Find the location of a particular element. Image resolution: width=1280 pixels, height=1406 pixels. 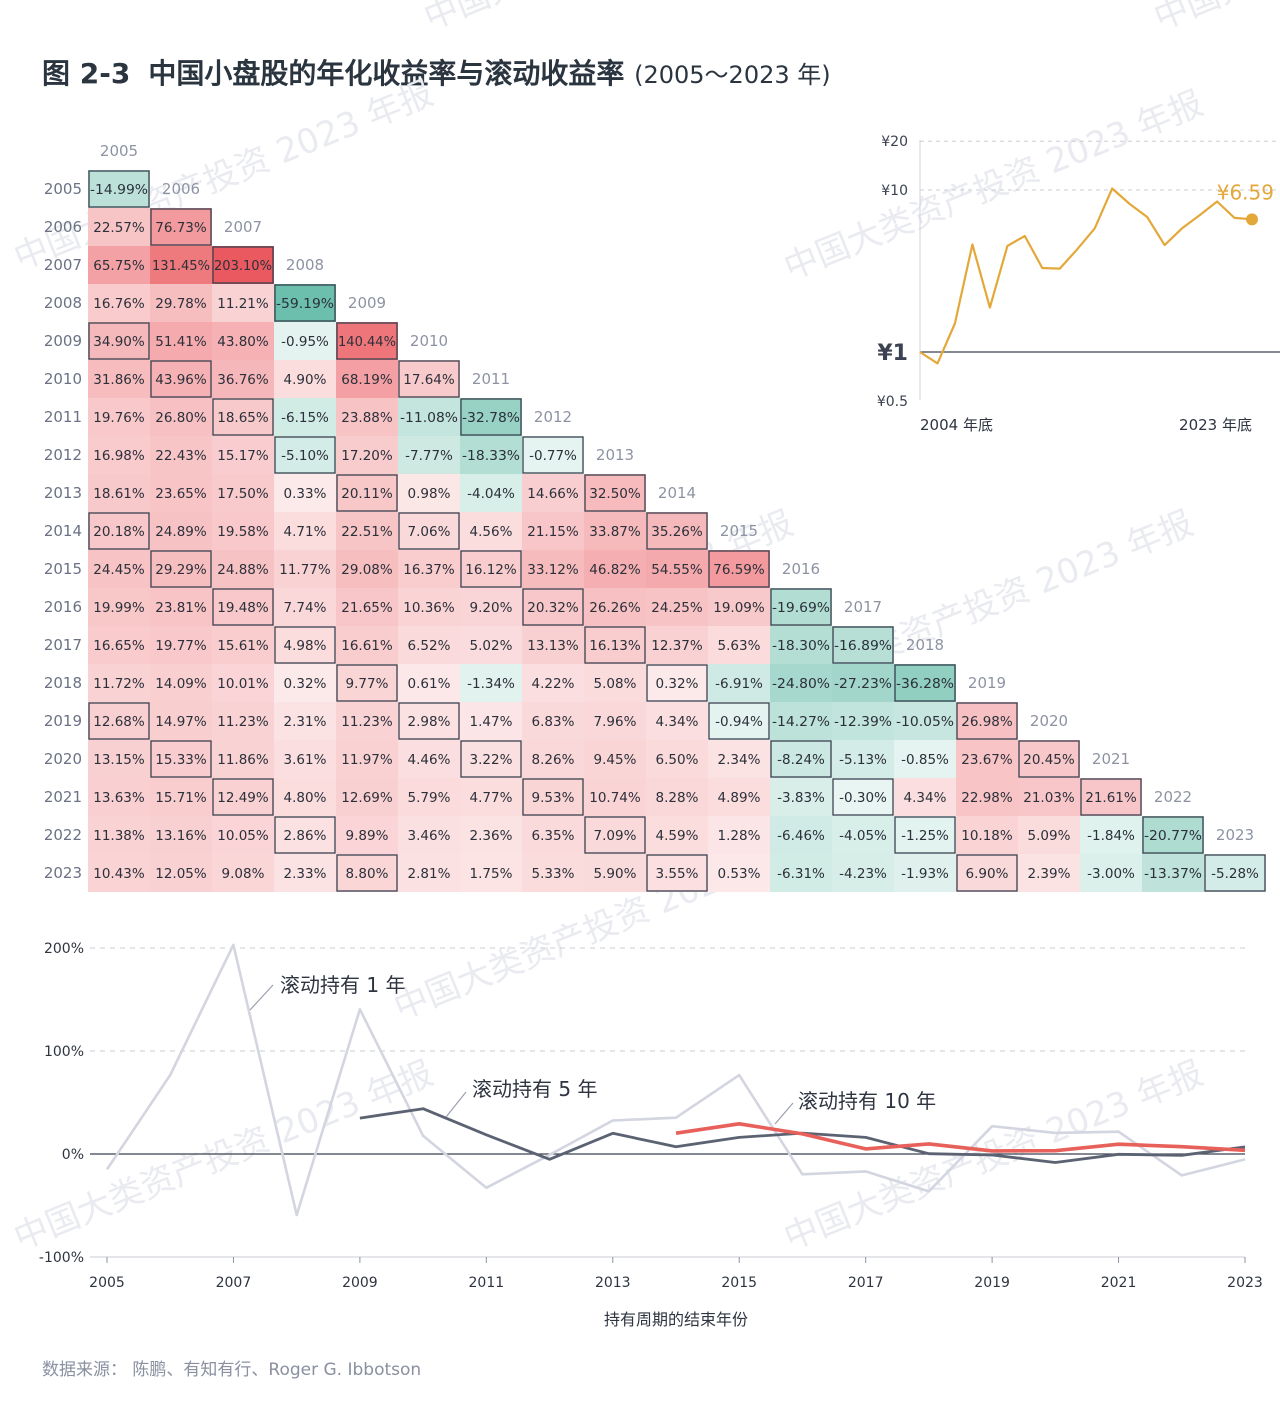

heatmap-cell-value: 12.05% is located at coordinates (181, 874).